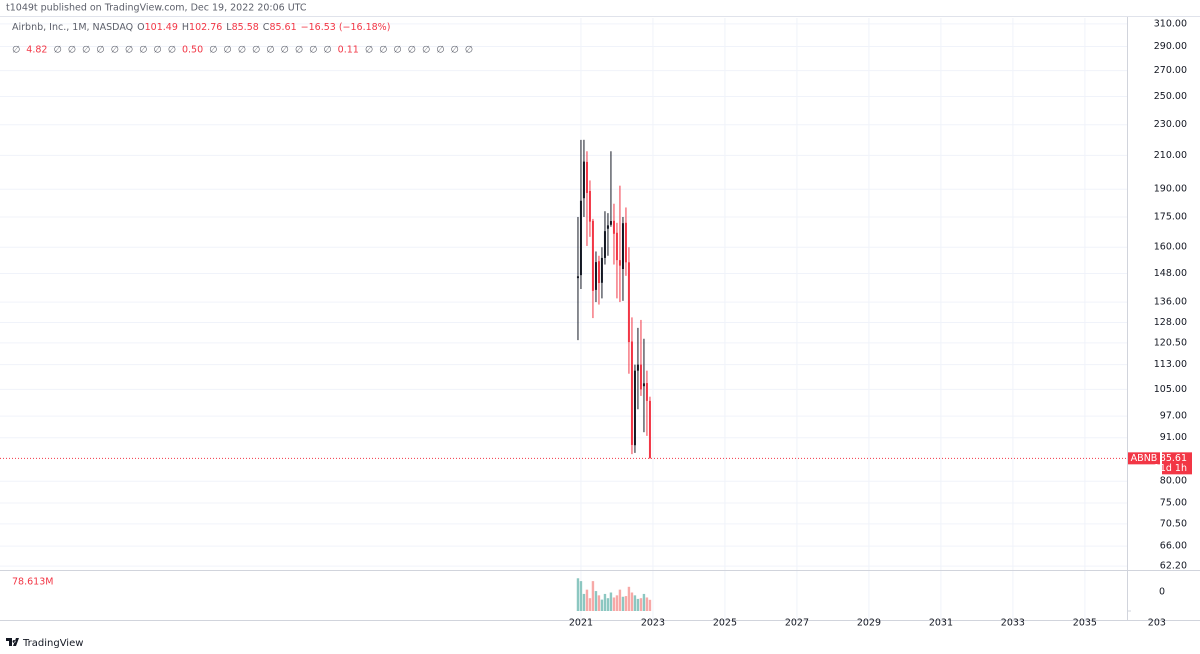 Image resolution: width=1200 pixels, height=654 pixels. I want to click on symbol-tag-bg, so click(1144, 458).